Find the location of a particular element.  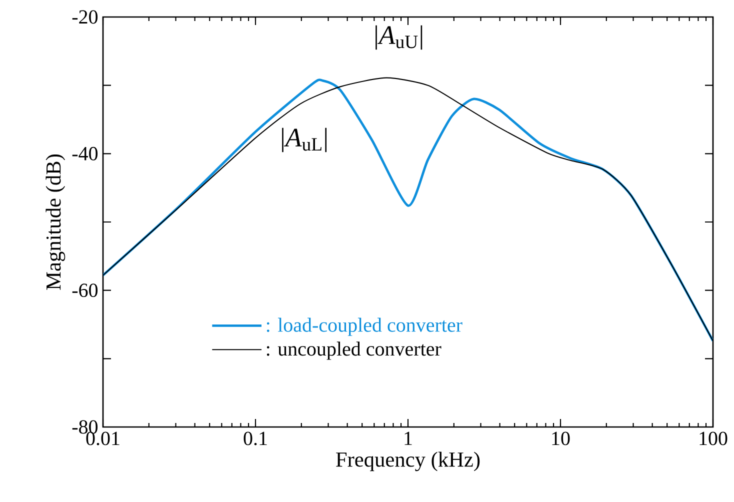

legend-label: : load-coupled converter is located at coordinates (364, 327).